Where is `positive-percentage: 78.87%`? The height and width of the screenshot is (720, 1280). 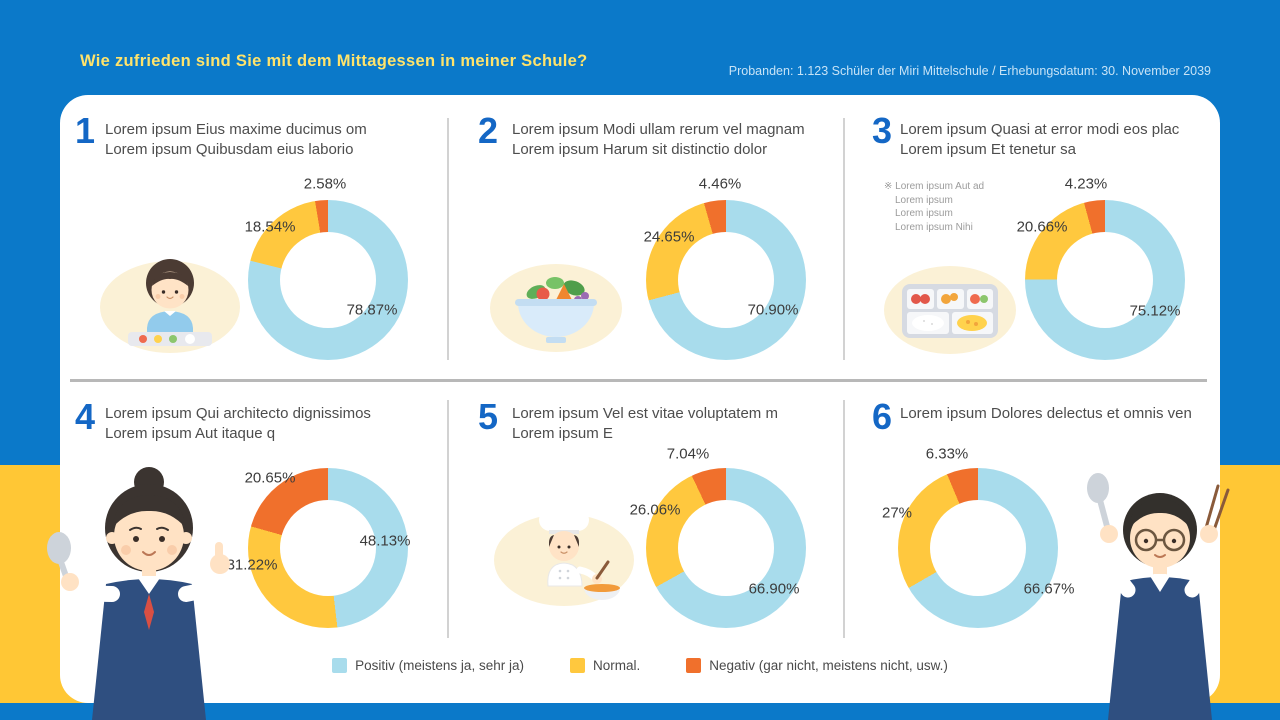
positive-percentage: 78.87% is located at coordinates (372, 310).